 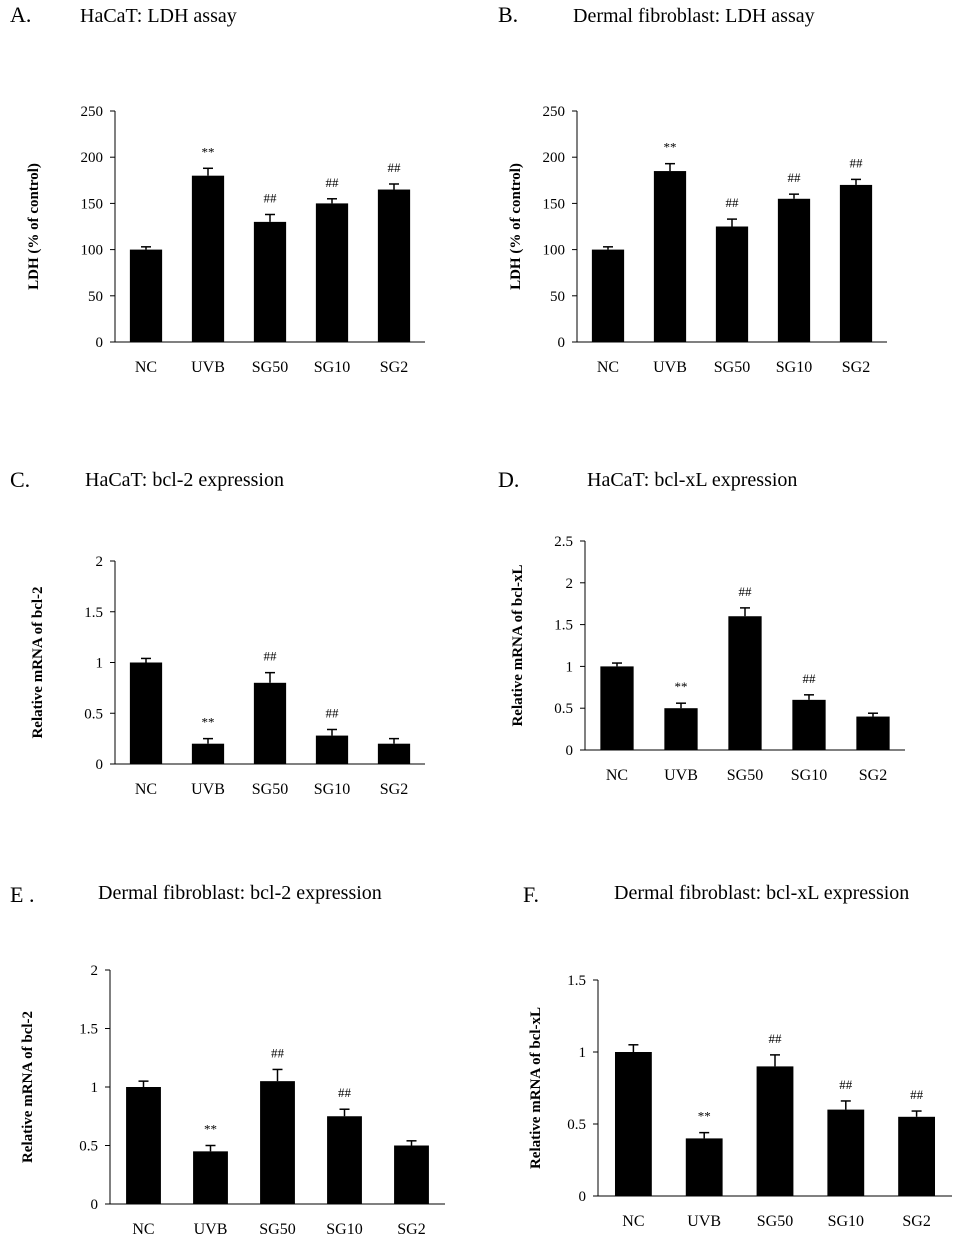 What do you see at coordinates (22, 894) in the screenshot?
I see `panel-letter: E .` at bounding box center [22, 894].